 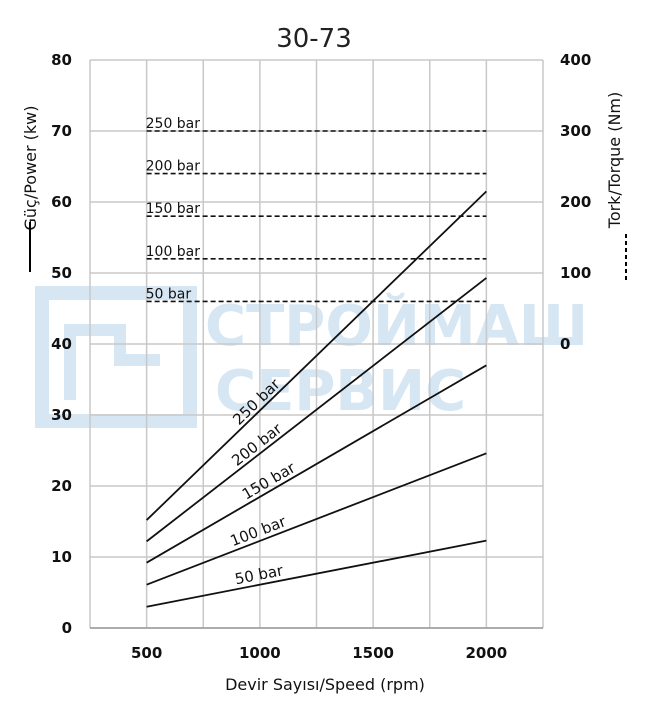 What do you see at coordinates (61, 202) in the screenshot?
I see `left-tick-label: 60` at bounding box center [61, 202].